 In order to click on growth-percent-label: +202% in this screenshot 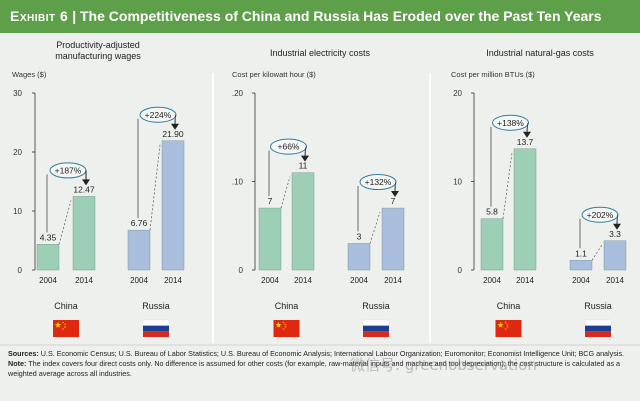, I will do `click(600, 215)`.